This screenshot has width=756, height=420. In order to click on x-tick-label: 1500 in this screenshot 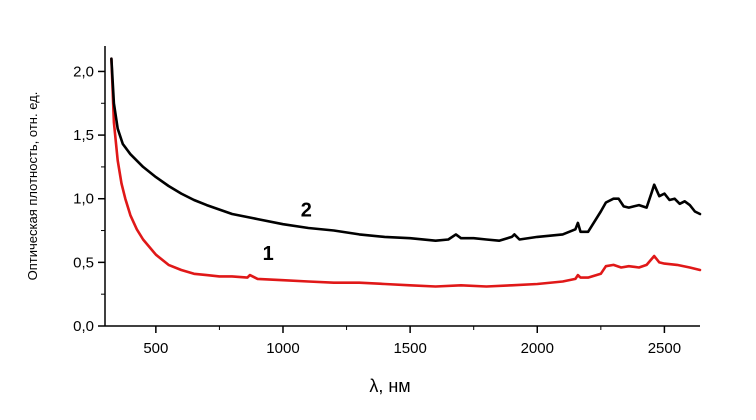, I will do `click(409, 348)`.